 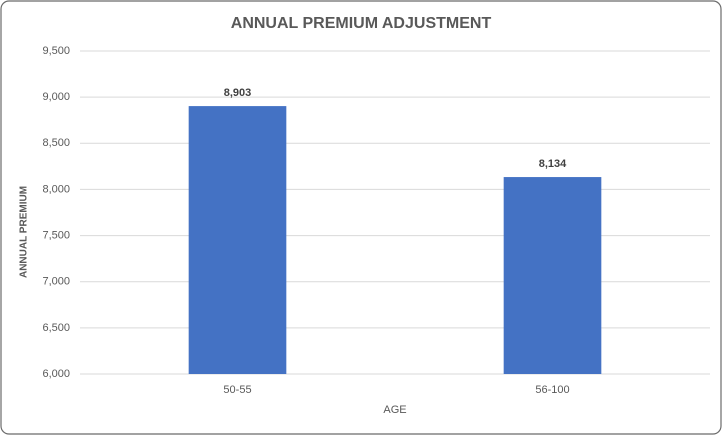 What do you see at coordinates (56, 143) in the screenshot?
I see `y-tick-label: 8,500` at bounding box center [56, 143].